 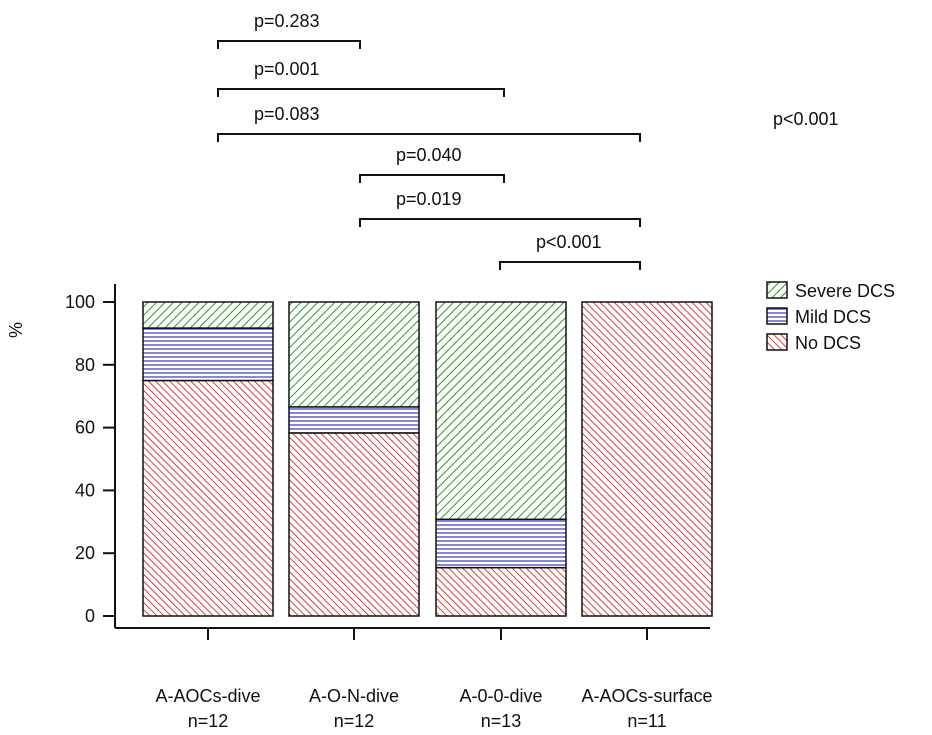 I want to click on bar-group-A-O-N-dive, so click(x=354, y=459).